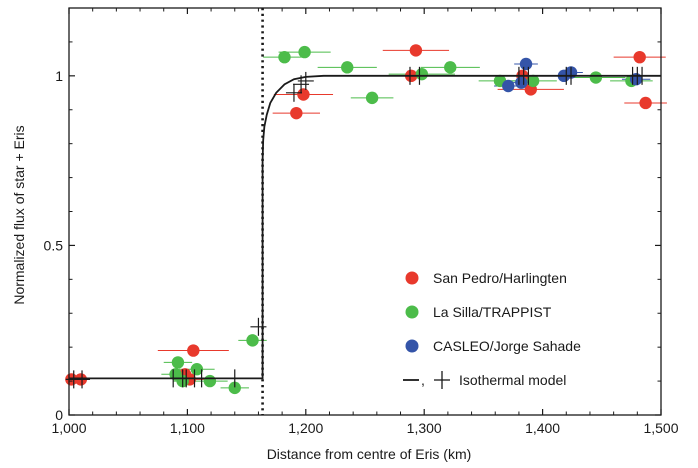 This screenshot has width=698, height=468. What do you see at coordinates (59, 76) in the screenshot?
I see `y-tick-label: 1` at bounding box center [59, 76].